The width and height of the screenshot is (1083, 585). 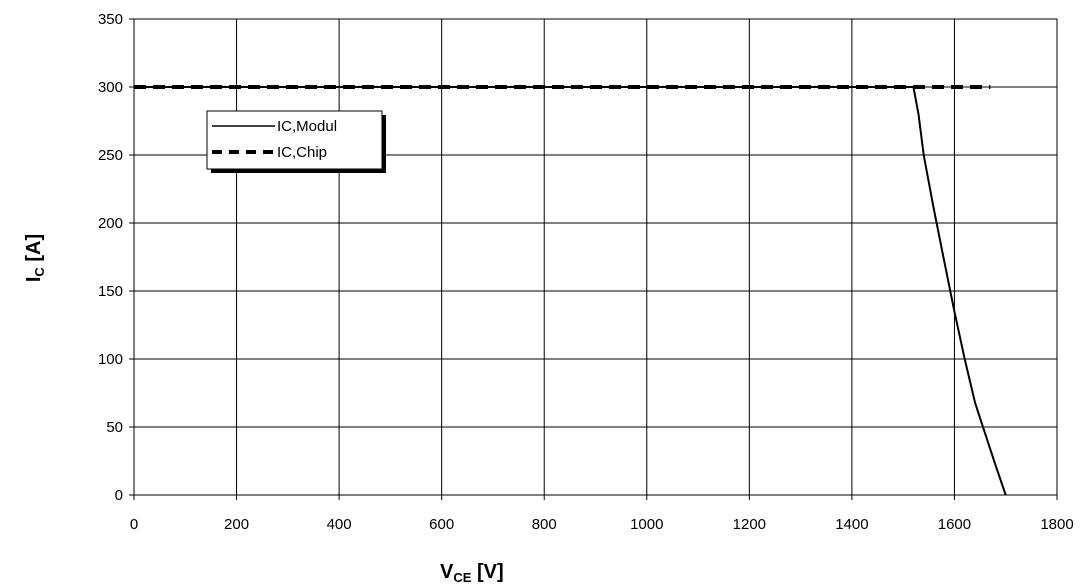 I want to click on x-tick-label: 0, so click(x=134, y=524).